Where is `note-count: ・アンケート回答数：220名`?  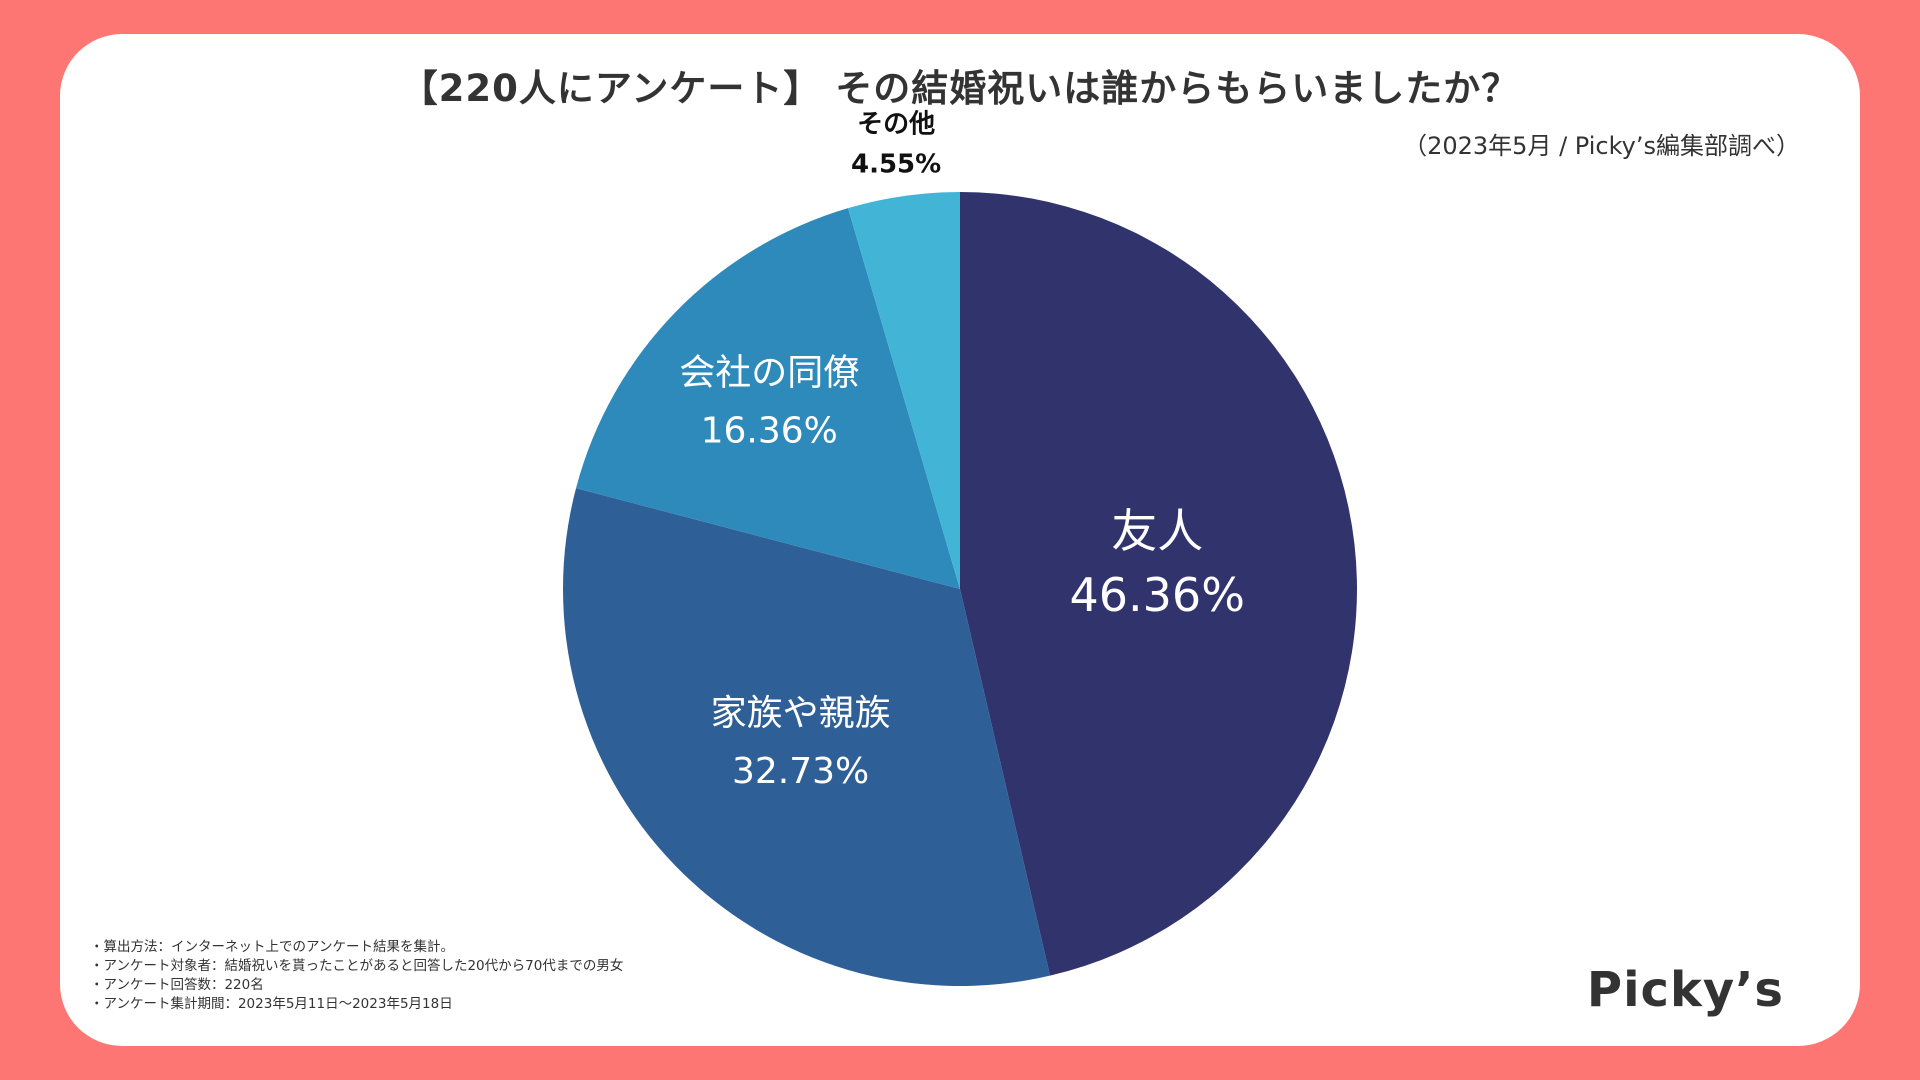 note-count: ・アンケート回答数：220名 is located at coordinates (177, 985).